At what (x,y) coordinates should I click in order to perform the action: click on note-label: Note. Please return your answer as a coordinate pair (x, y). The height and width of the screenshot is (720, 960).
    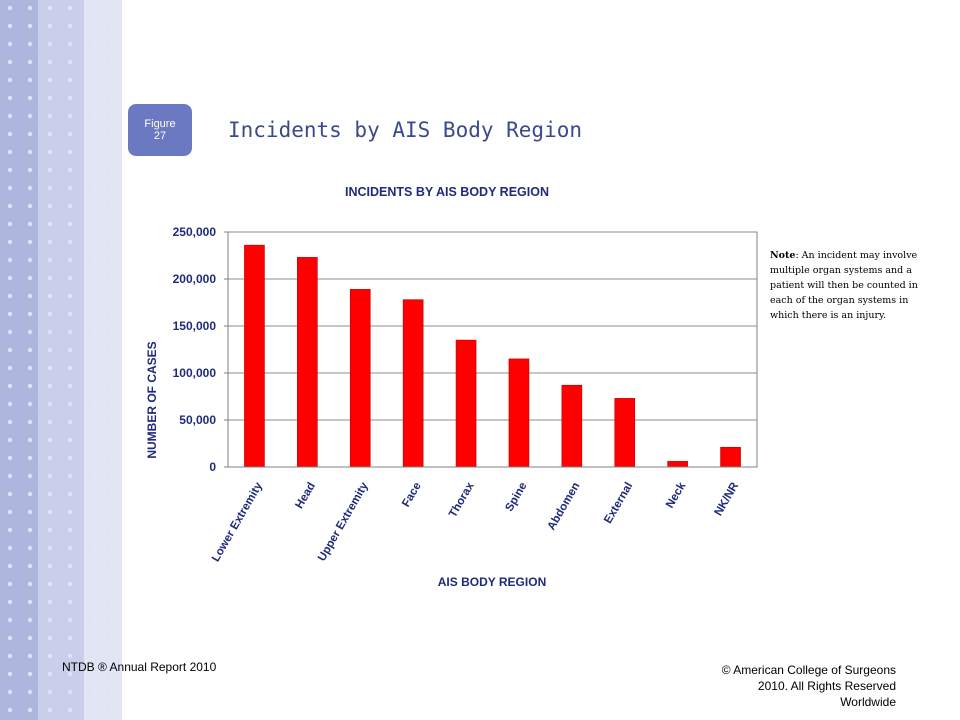
    Looking at the image, I should click on (783, 255).